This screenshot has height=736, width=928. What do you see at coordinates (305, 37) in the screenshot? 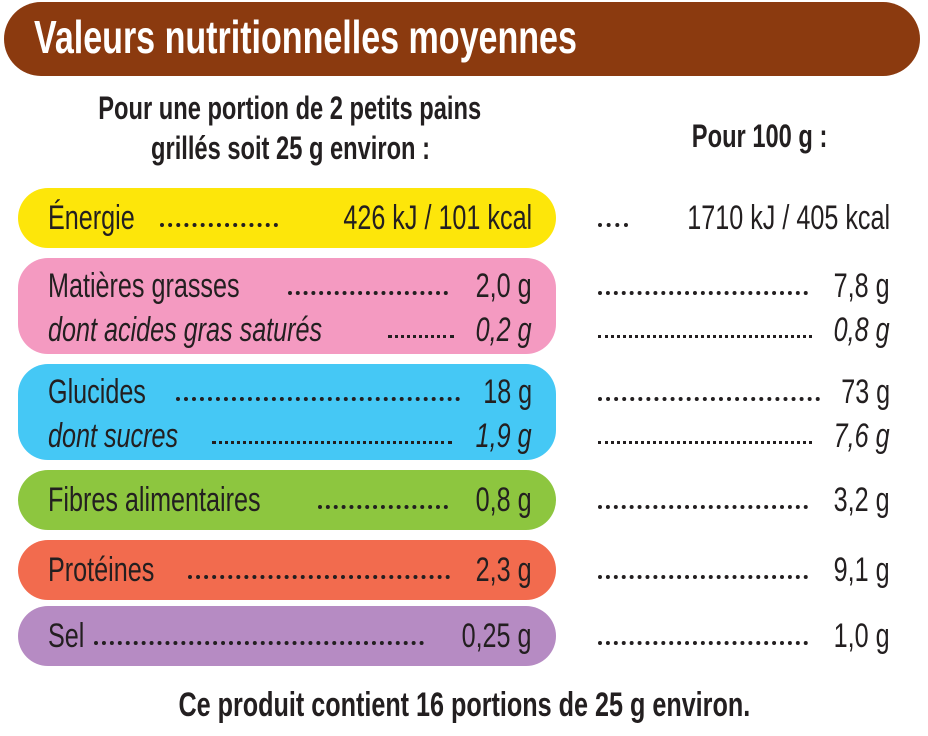
I see `page-title: Valeurs nutritionnelles moyennes` at bounding box center [305, 37].